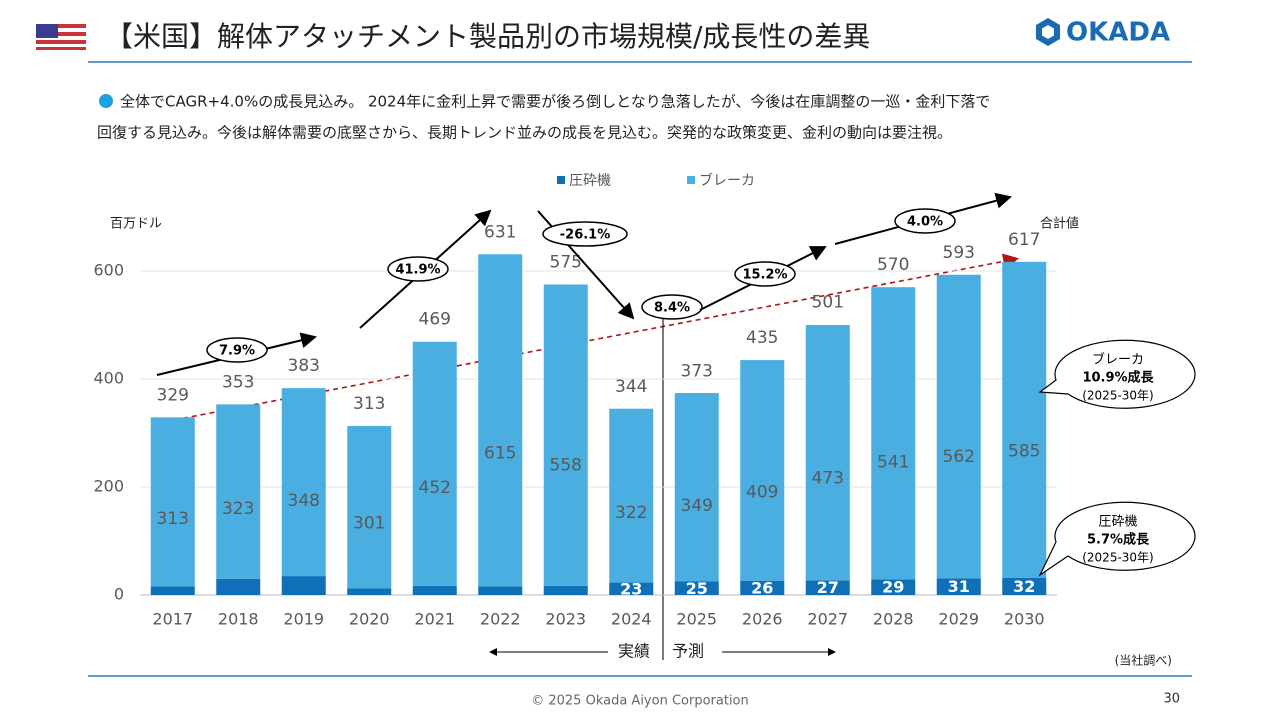 The height and width of the screenshot is (720, 1280). I want to click on value-label: 615, so click(500, 454).